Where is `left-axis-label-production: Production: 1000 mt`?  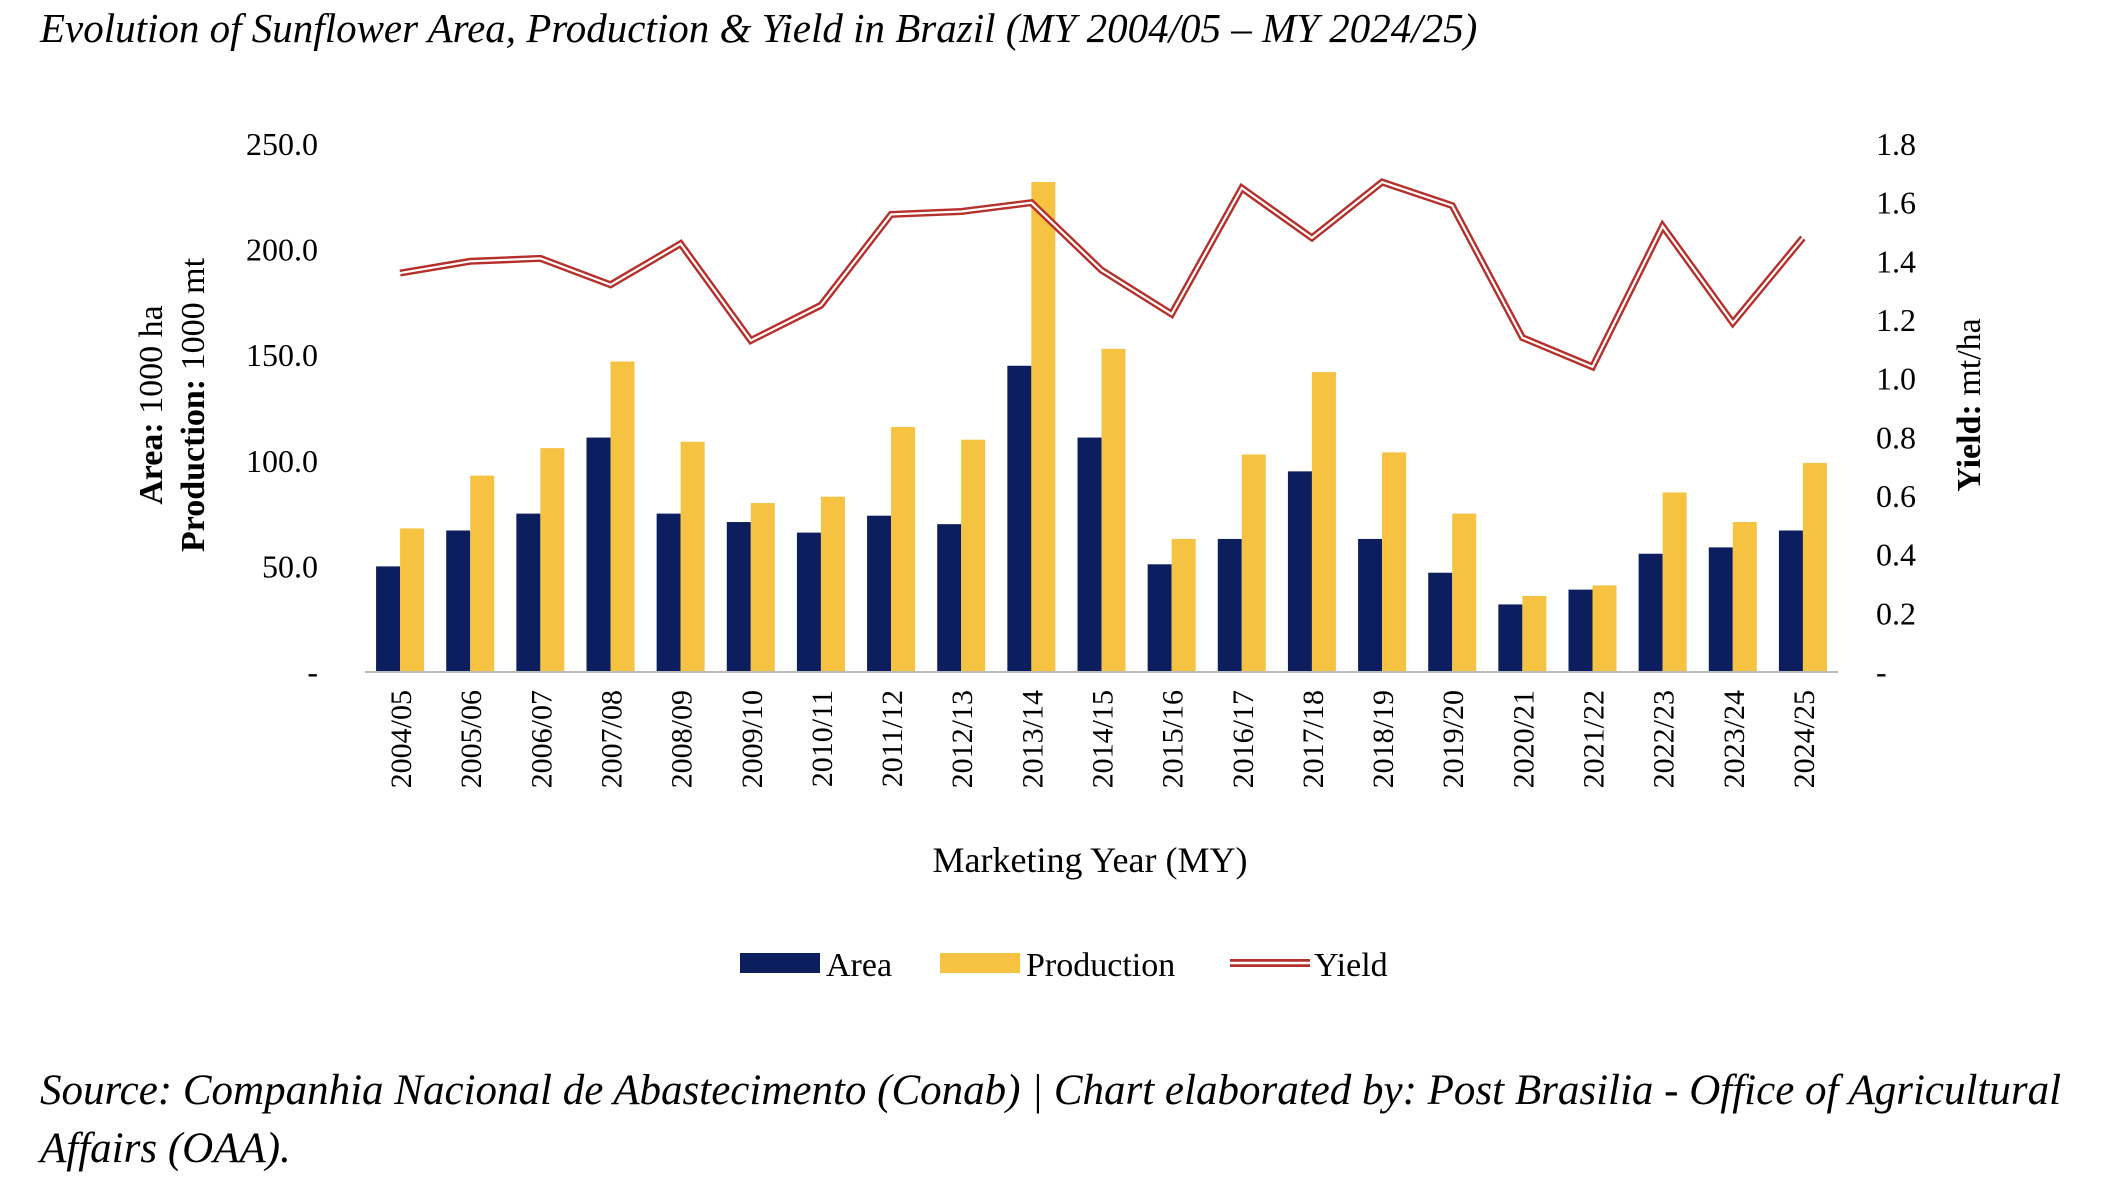
left-axis-label-production: Production: 1000 mt is located at coordinates (193, 404).